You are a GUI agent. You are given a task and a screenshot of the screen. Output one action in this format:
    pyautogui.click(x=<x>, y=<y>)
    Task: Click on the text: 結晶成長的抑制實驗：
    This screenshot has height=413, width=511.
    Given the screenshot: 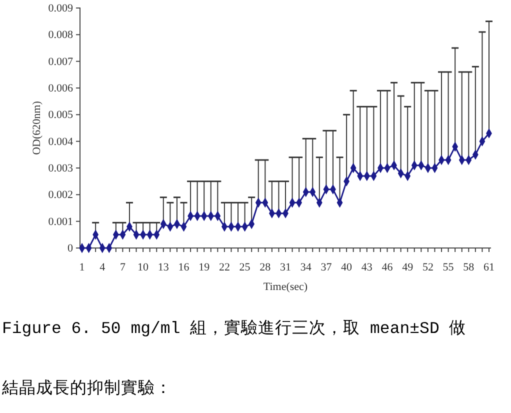 What is the action you would take?
    pyautogui.click(x=86, y=388)
    